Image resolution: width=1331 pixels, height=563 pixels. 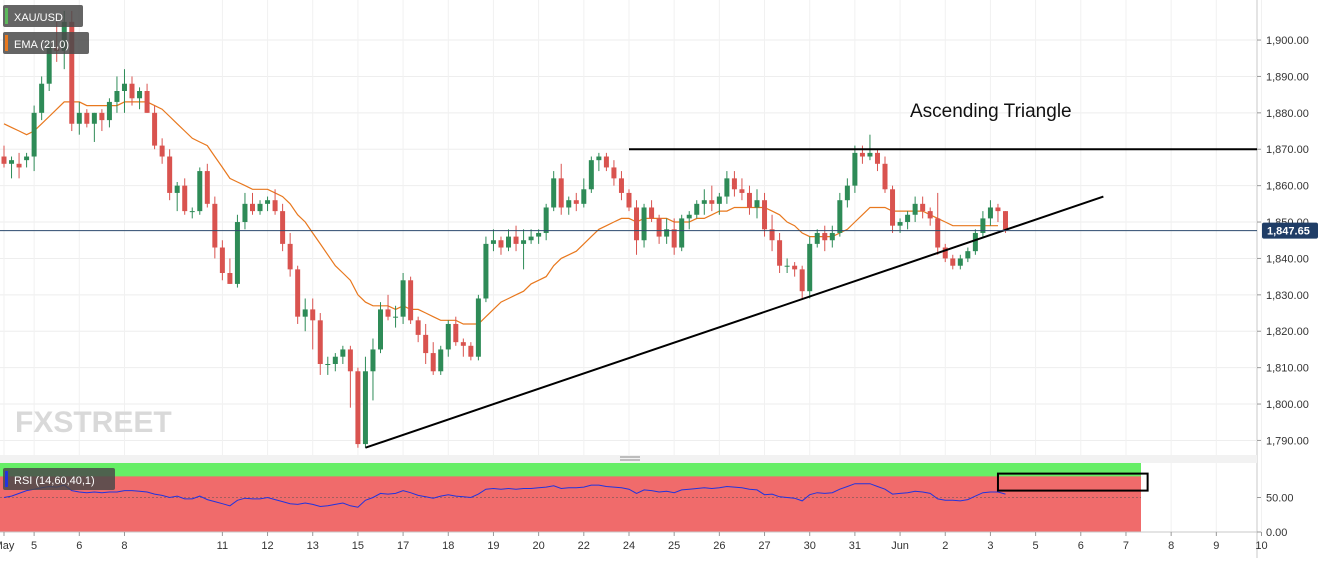 I want to click on time-tick-label: 8, so click(x=124, y=546).